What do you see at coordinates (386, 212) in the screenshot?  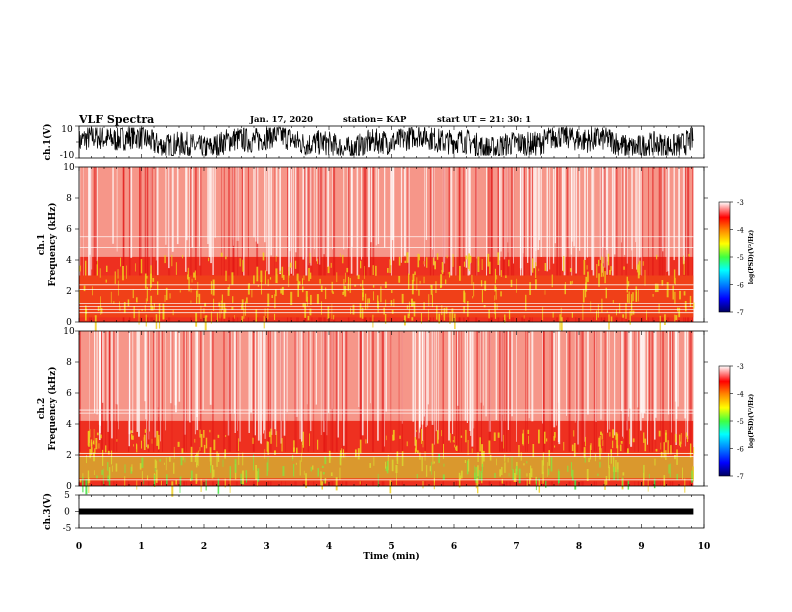 I see `spectrogram-upper-region` at bounding box center [386, 212].